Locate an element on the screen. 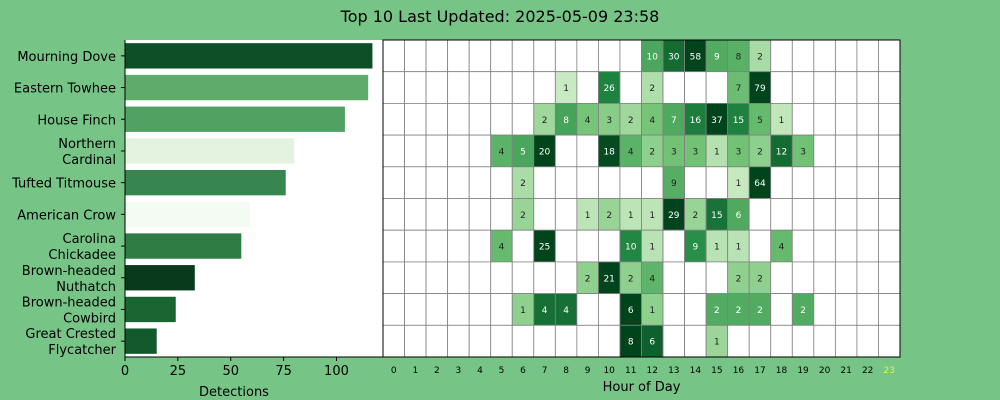 The width and height of the screenshot is (1000, 400). bar-category-label-line: Northern is located at coordinates (87, 144).